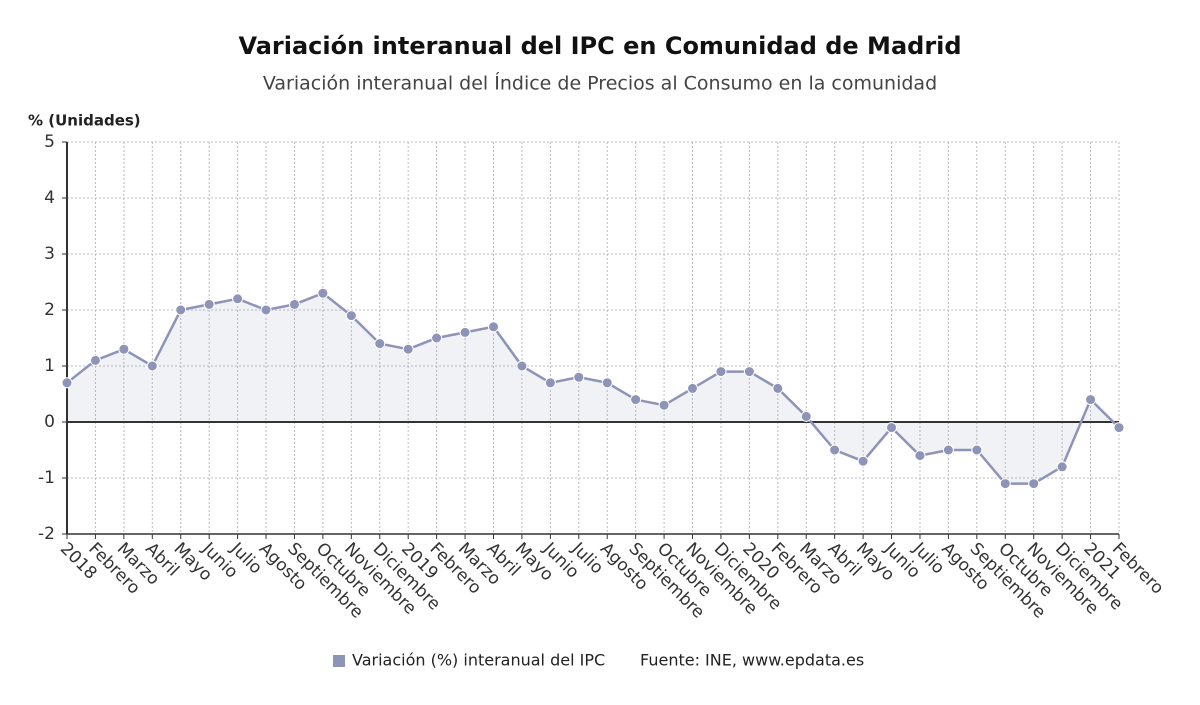 Image resolution: width=1200 pixels, height=705 pixels. I want to click on y-tick-label: -2, so click(46, 534).